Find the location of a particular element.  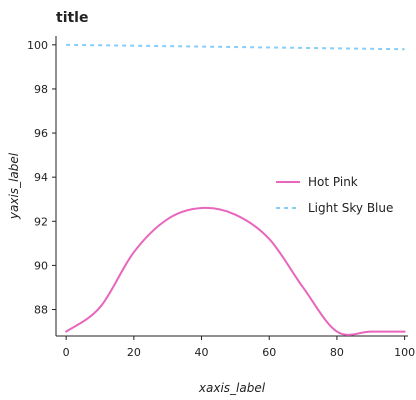

y-tick-label: 92 is located at coordinates (41, 221).